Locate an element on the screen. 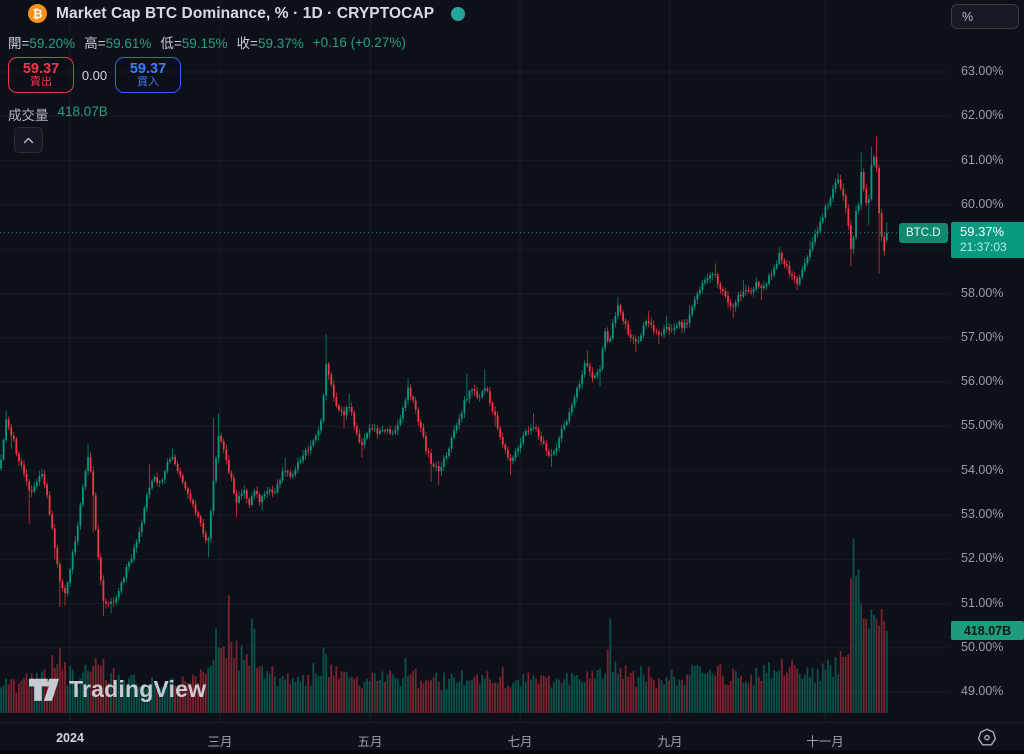 Image resolution: width=1024 pixels, height=754 pixels. sell-price: 59.37 is located at coordinates (41, 68).